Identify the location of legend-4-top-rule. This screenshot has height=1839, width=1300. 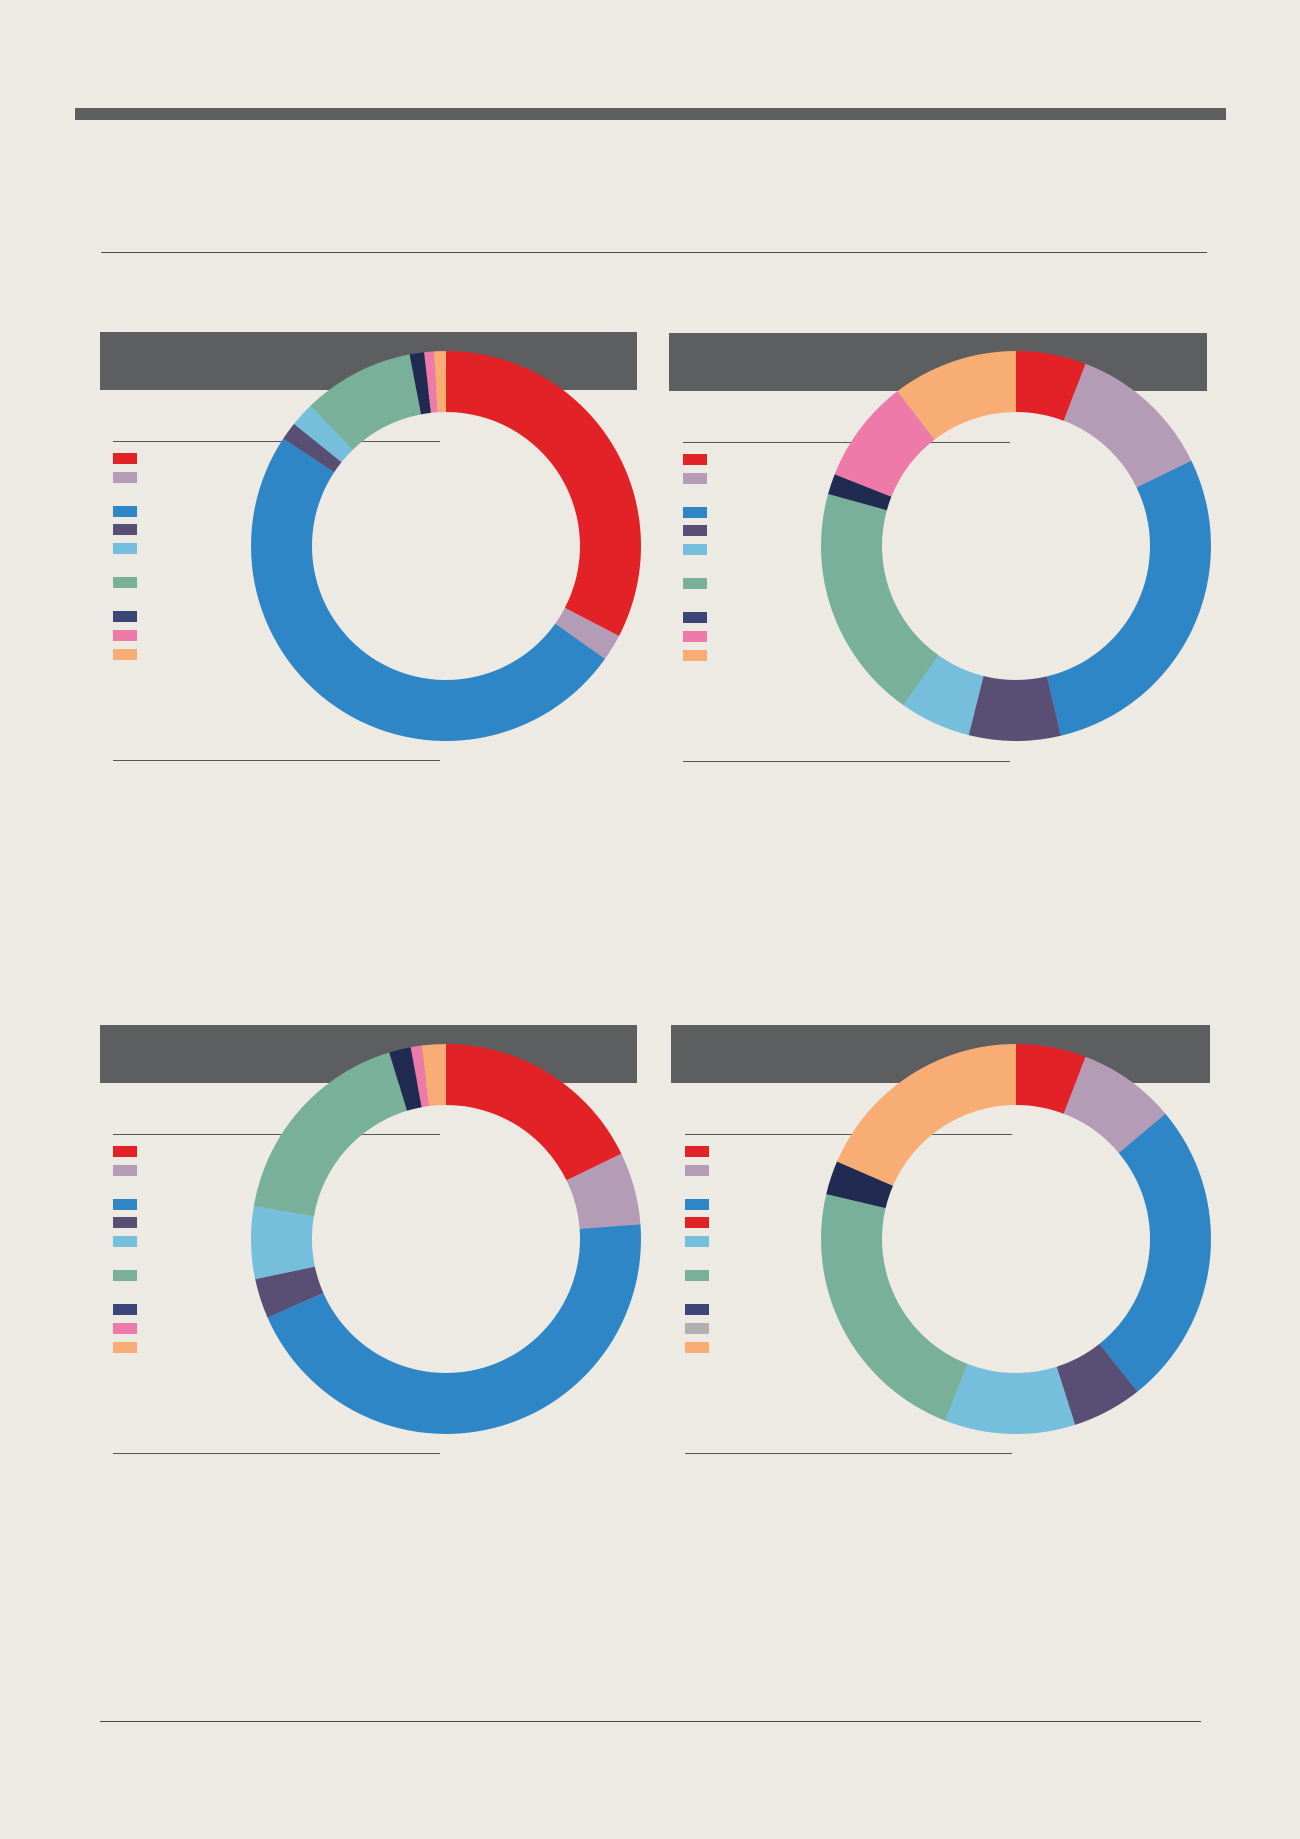
(848, 1134).